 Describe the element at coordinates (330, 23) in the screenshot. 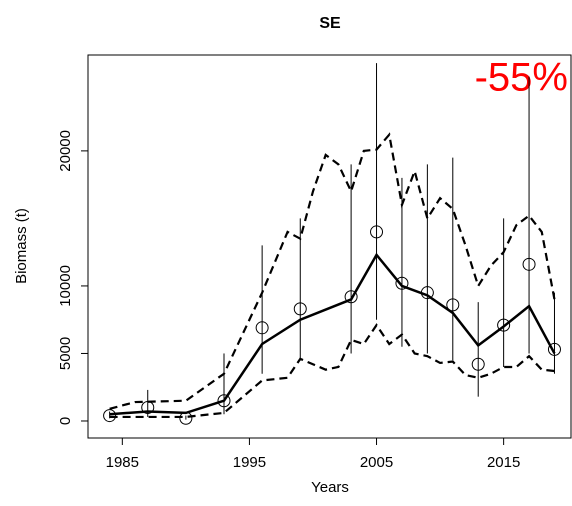

I see `chart-title: SE` at that location.